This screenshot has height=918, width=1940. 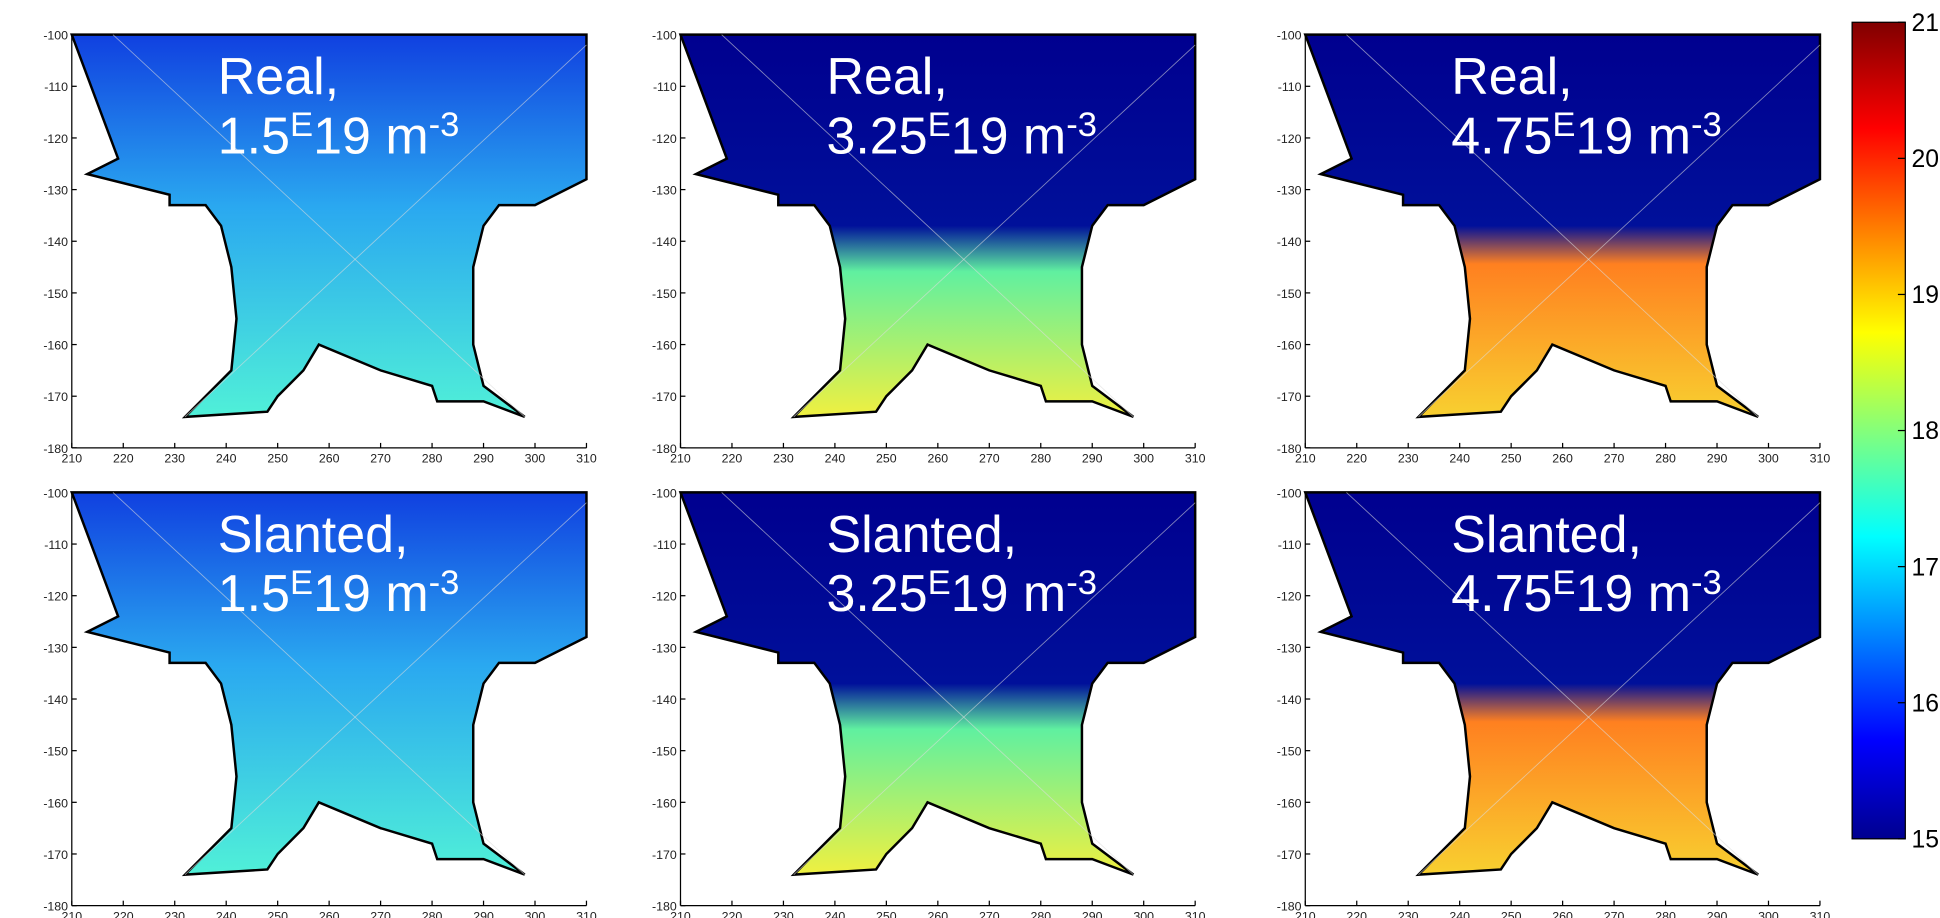 What do you see at coordinates (1586, 135) in the screenshot?
I see `panel-density: 4.75E19 m-3` at bounding box center [1586, 135].